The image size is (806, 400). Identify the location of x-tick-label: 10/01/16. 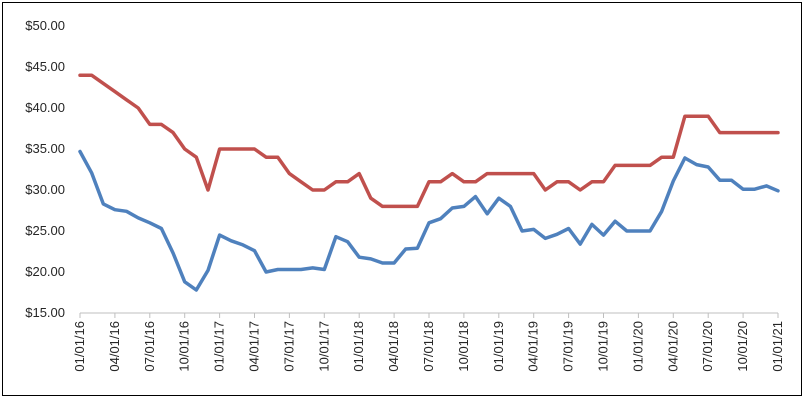
(184, 346).